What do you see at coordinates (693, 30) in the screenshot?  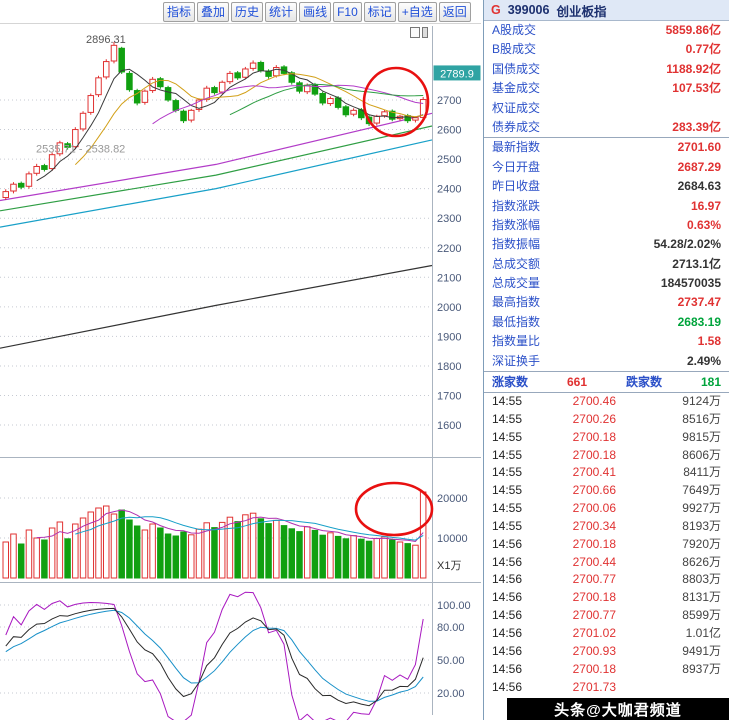 I see `quote-row-value: 5859.86亿` at bounding box center [693, 30].